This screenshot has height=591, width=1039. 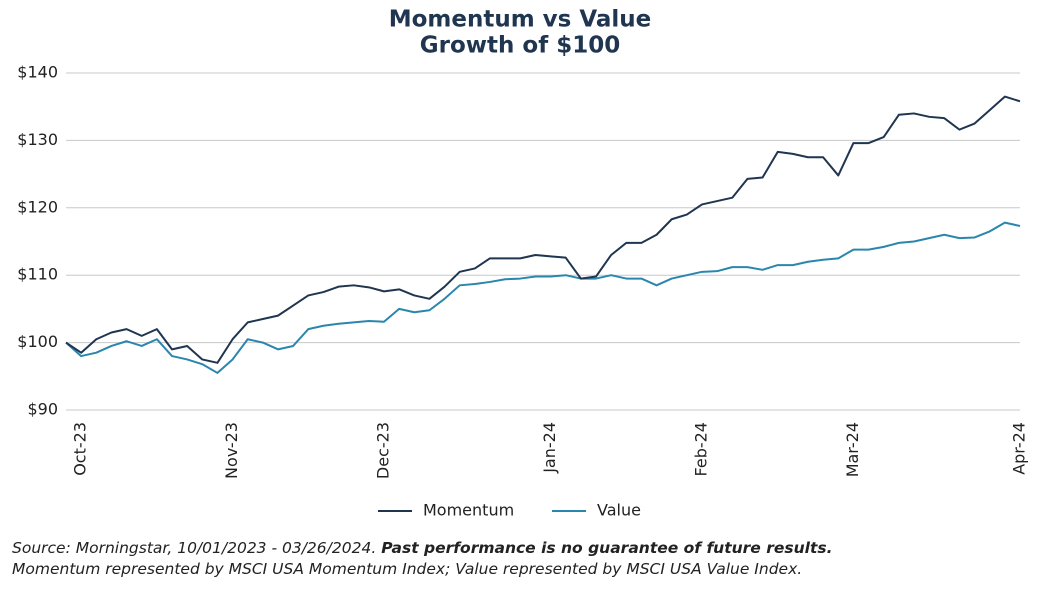 I want to click on x-tick-label: Mar-24, so click(x=852, y=449).